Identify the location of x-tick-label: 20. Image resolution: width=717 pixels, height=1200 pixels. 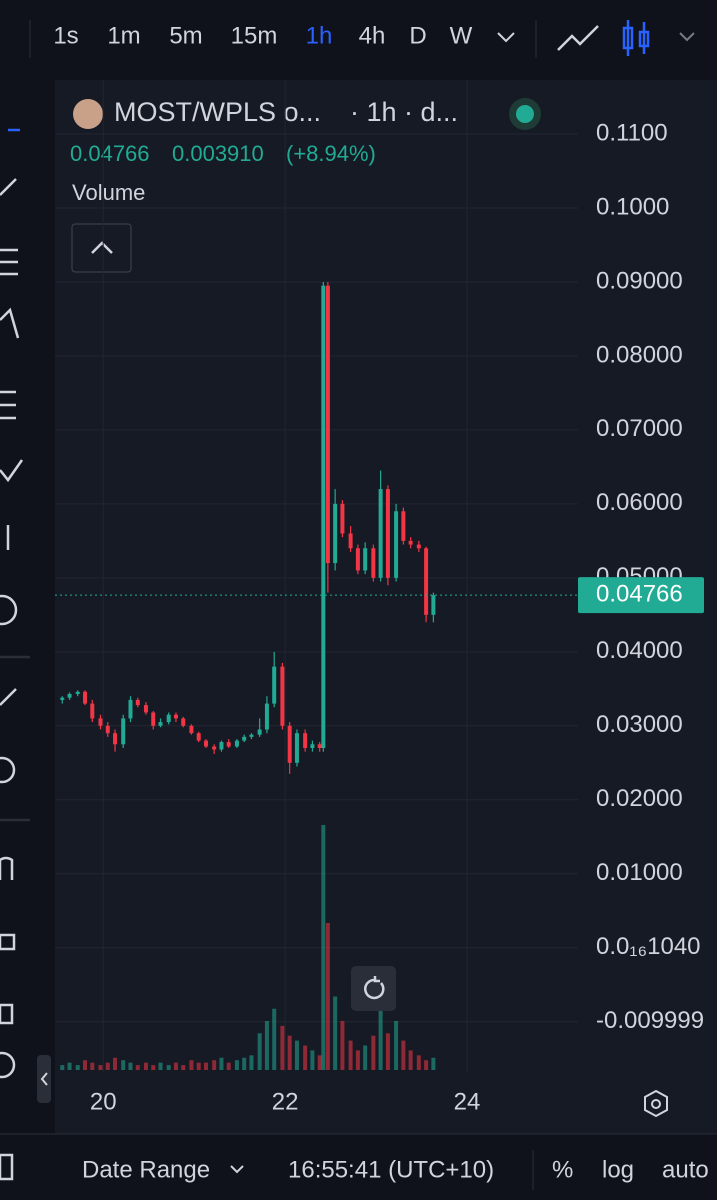
(103, 1101).